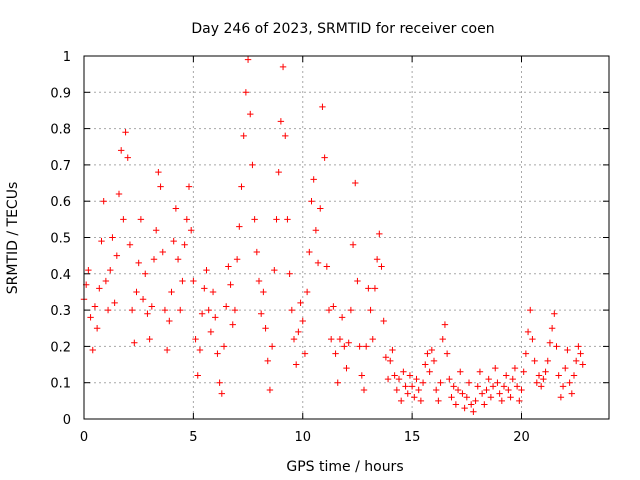 The image size is (640, 480). I want to click on y-tick-label: 0.8, so click(60, 130).